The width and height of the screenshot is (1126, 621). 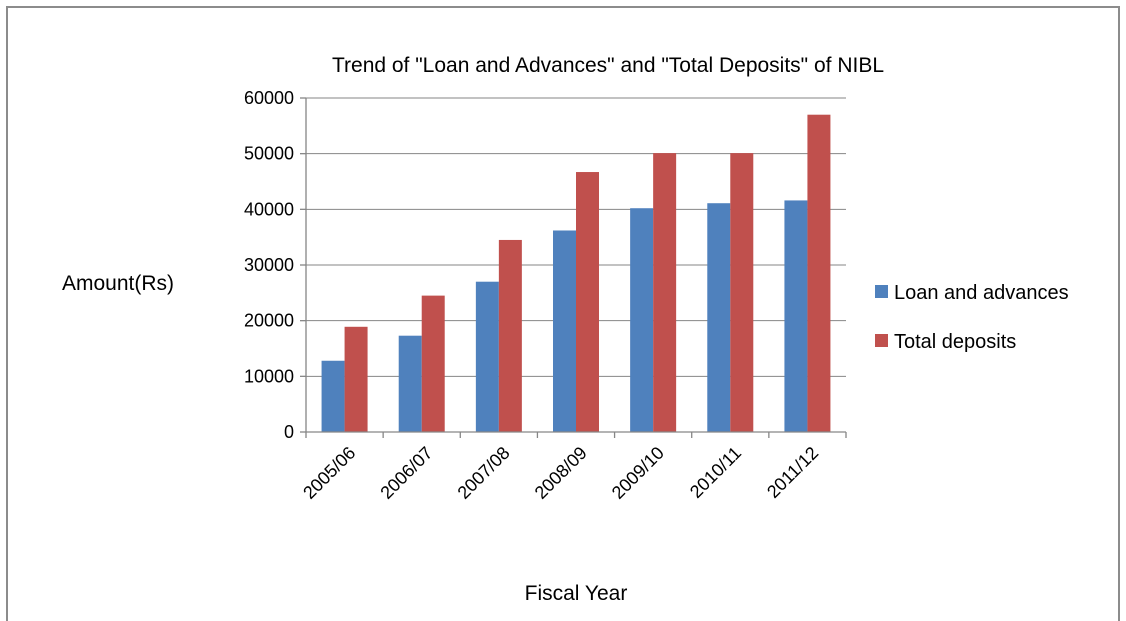 I want to click on y-tick-label-6: 60000, so click(x=269, y=98).